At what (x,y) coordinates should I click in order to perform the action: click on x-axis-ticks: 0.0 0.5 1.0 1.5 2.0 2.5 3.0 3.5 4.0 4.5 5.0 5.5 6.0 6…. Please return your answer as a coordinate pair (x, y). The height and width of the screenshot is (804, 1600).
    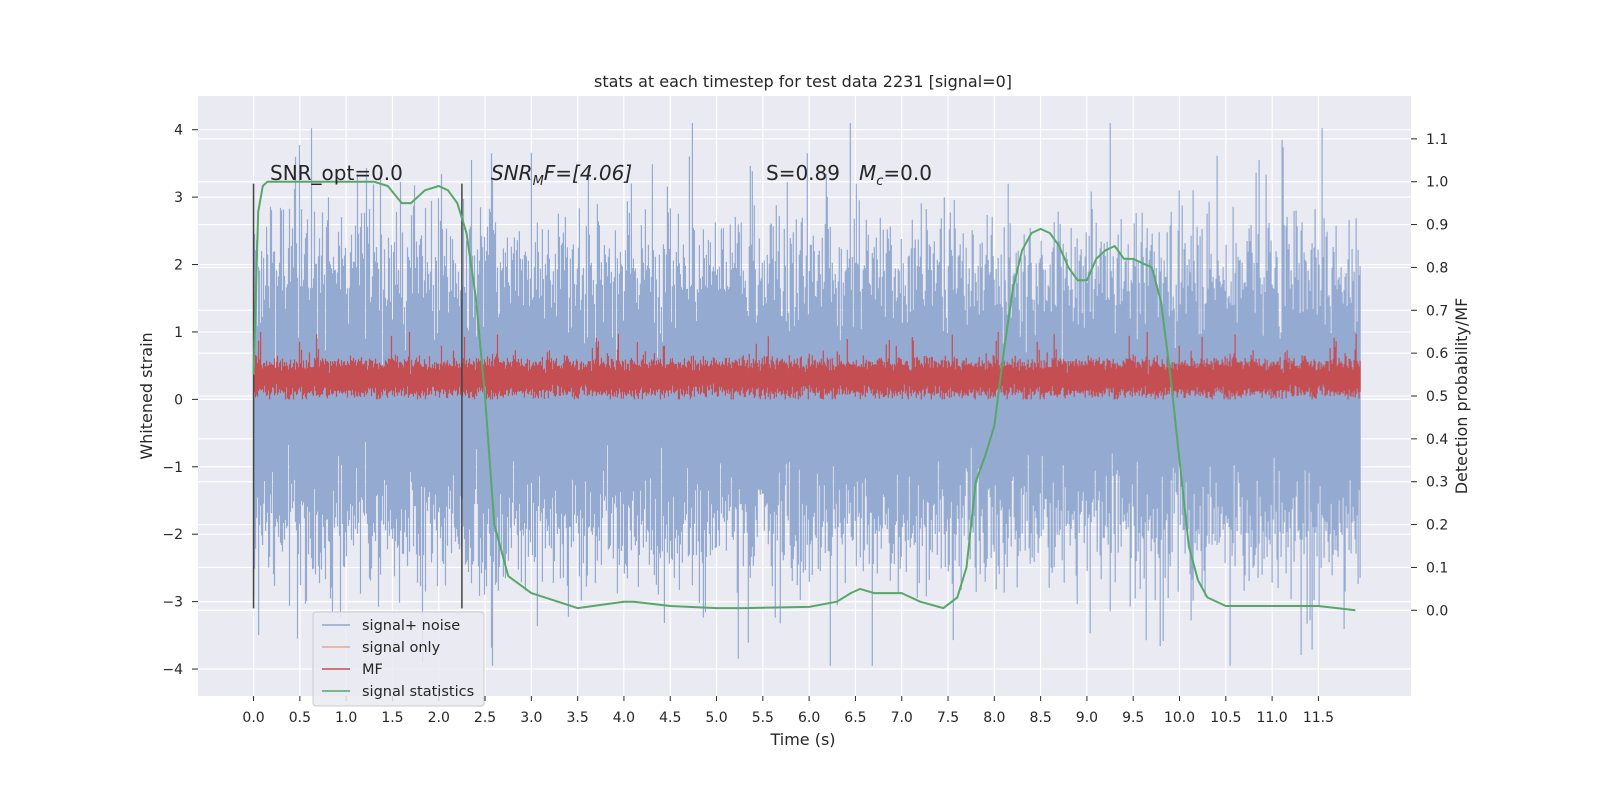
    Looking at the image, I should click on (788, 711).